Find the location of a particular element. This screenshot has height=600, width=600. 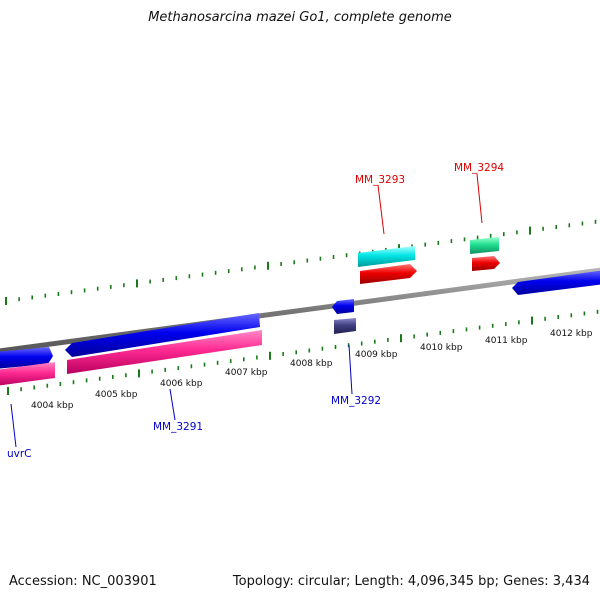

accession-text: Accession: NC_003901 is located at coordinates (83, 581).